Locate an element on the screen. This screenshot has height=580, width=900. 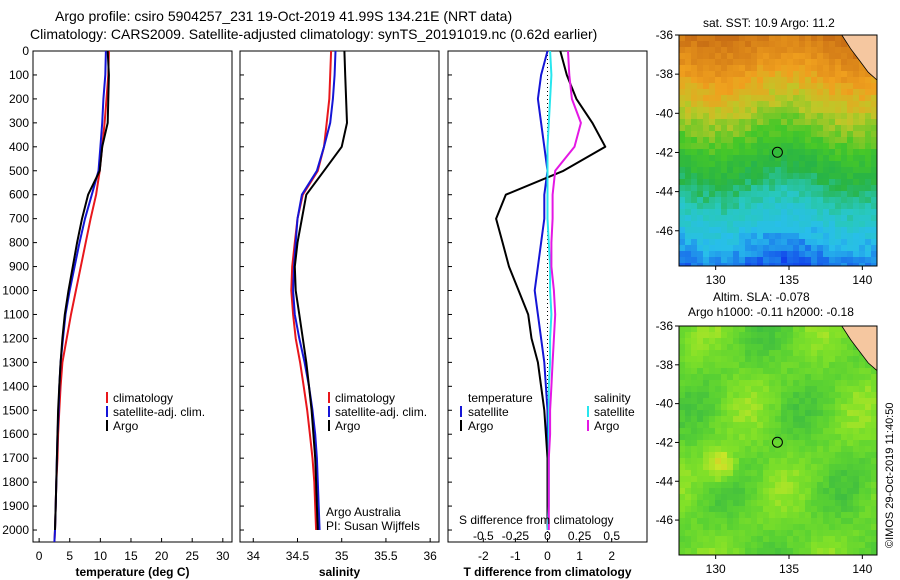
credit-line2: PI: Susan Wijffels is located at coordinates (373, 526).